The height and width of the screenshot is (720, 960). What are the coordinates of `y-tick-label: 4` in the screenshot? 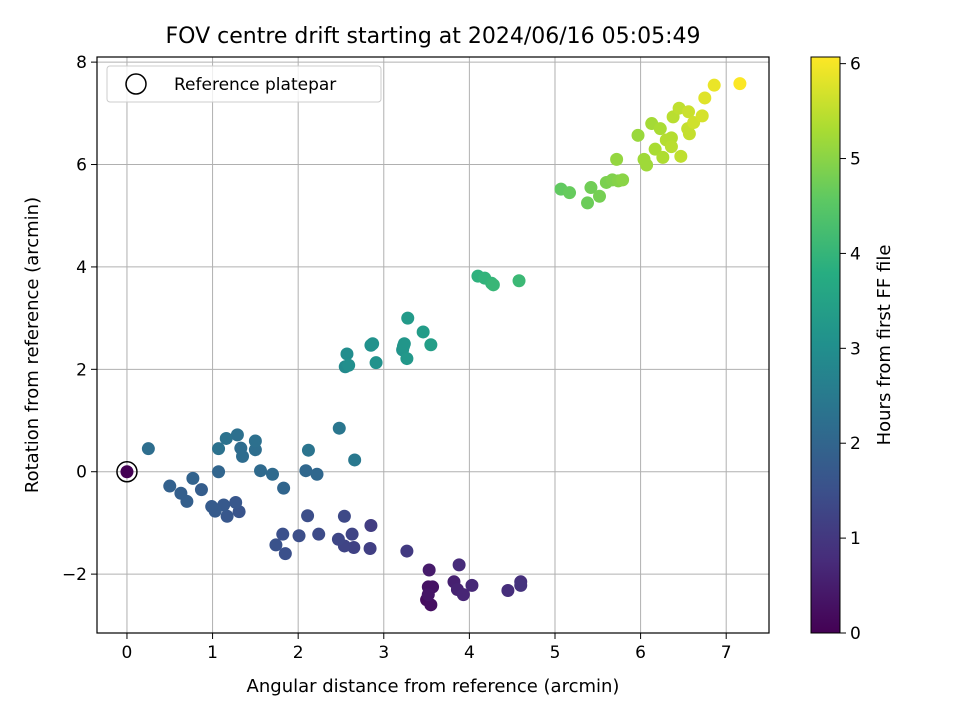 It's located at (81, 268).